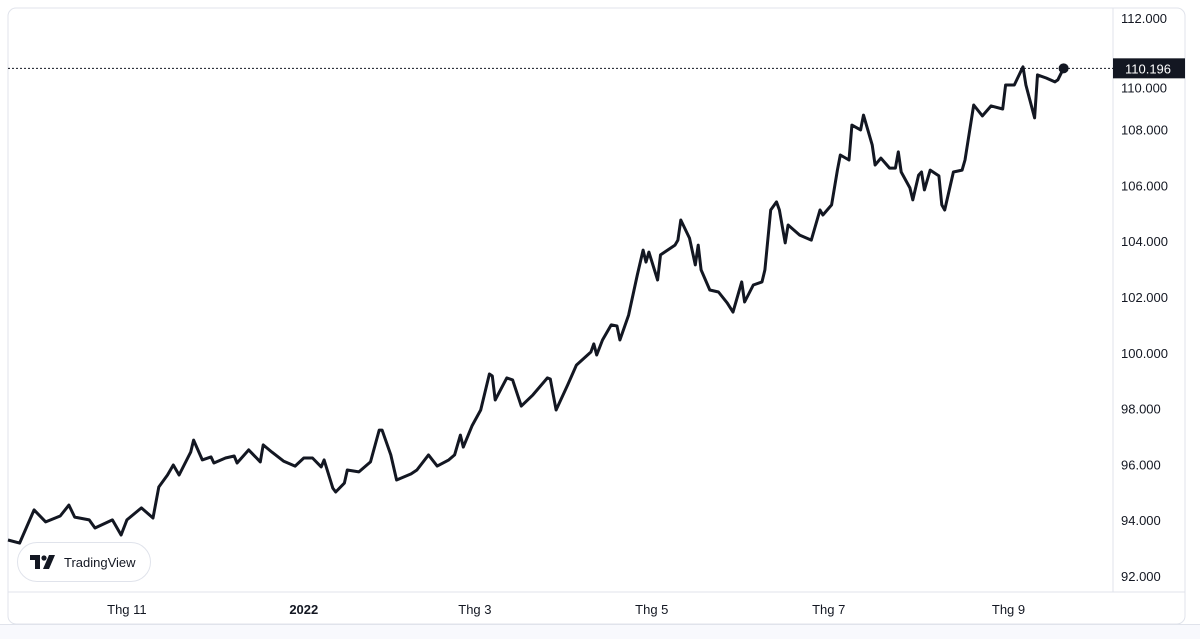 Image resolution: width=1200 pixels, height=639 pixels. I want to click on price-tick-label: 102.000, so click(1144, 297).